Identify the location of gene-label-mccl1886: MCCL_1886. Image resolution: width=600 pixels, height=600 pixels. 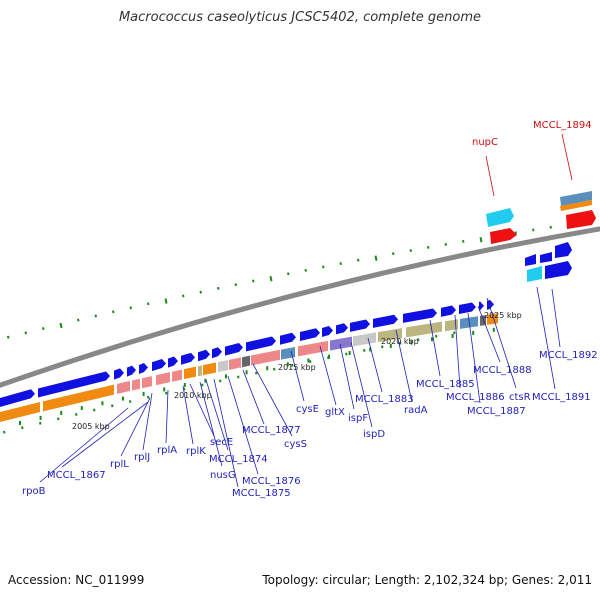
(475, 397).